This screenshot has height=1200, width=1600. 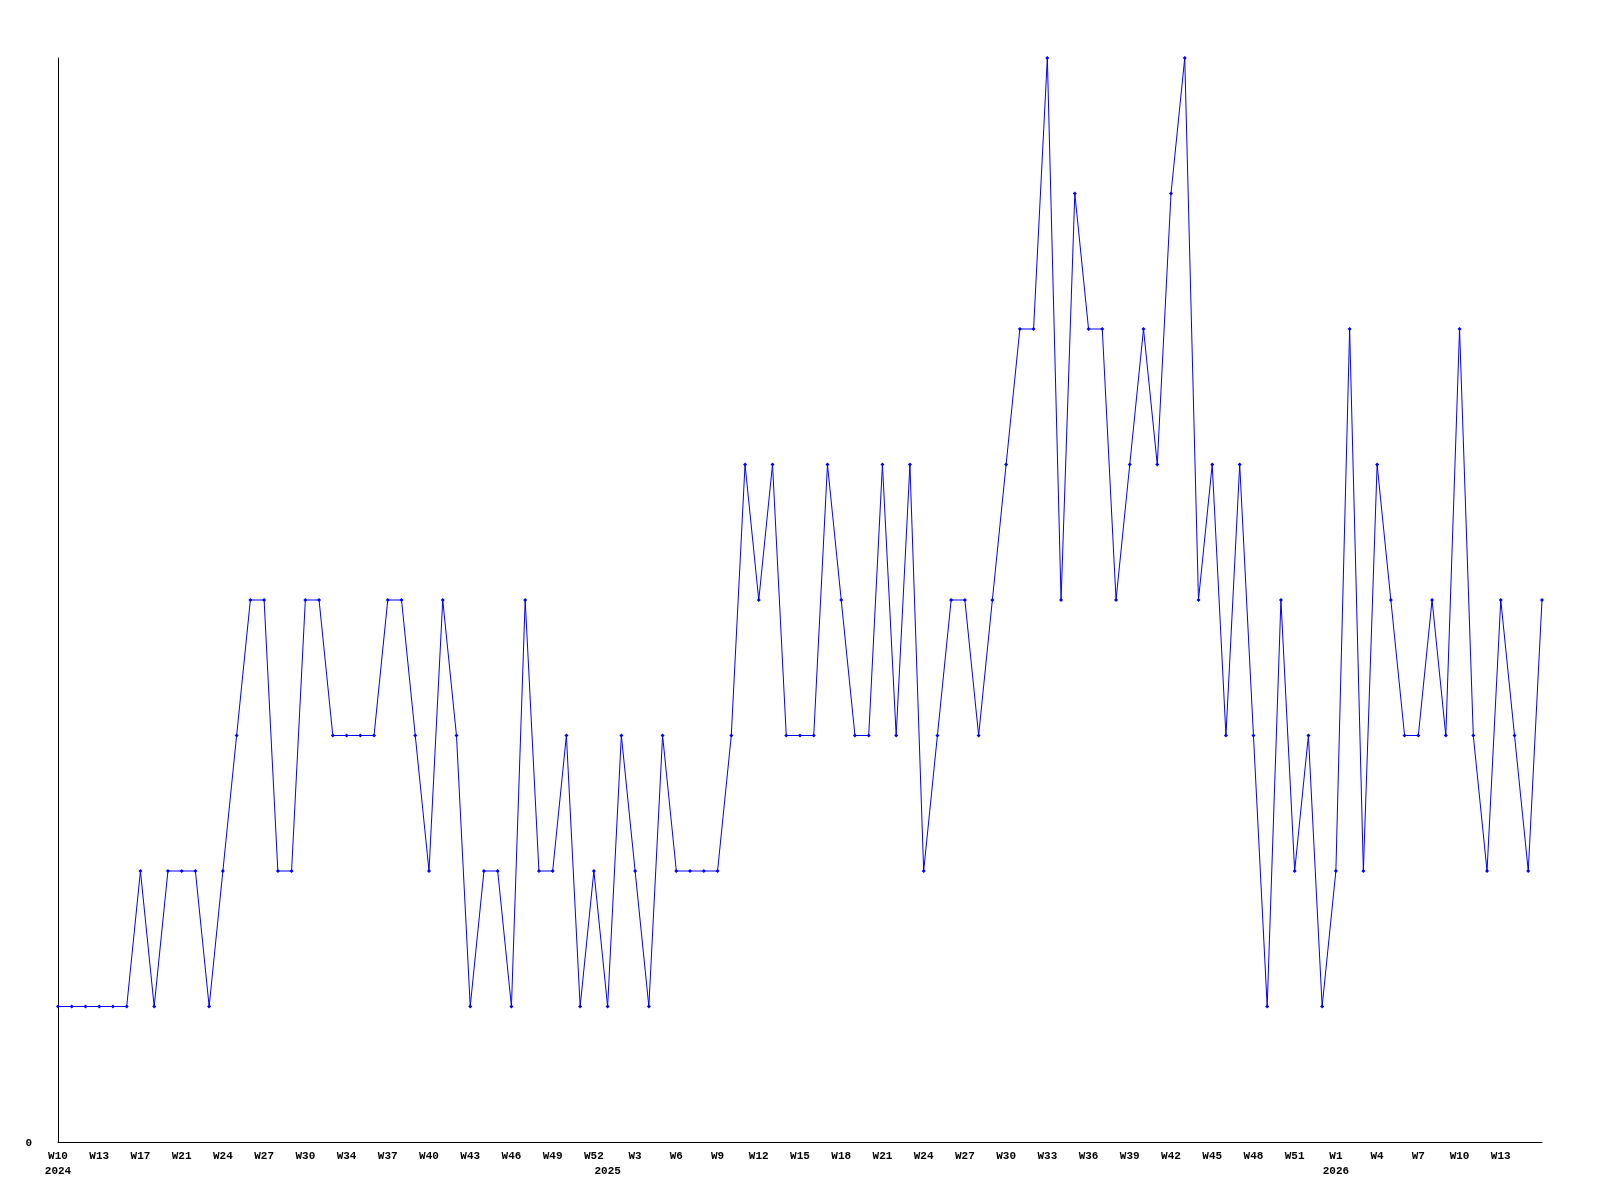 What do you see at coordinates (1171, 1155) in the screenshot?
I see `x-tick-label: W42` at bounding box center [1171, 1155].